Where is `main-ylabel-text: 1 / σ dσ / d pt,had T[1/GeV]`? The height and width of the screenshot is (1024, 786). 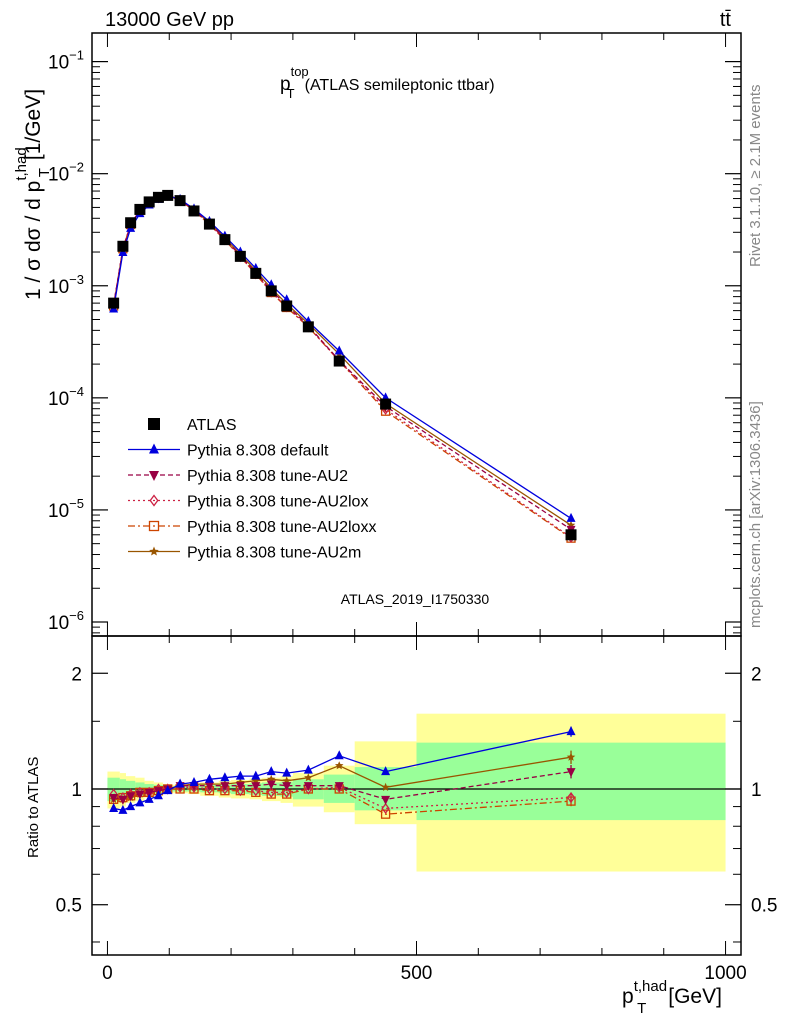 main-ylabel-text: 1 / σ dσ / d pt,had T[1/GeV] is located at coordinates (33, 194).